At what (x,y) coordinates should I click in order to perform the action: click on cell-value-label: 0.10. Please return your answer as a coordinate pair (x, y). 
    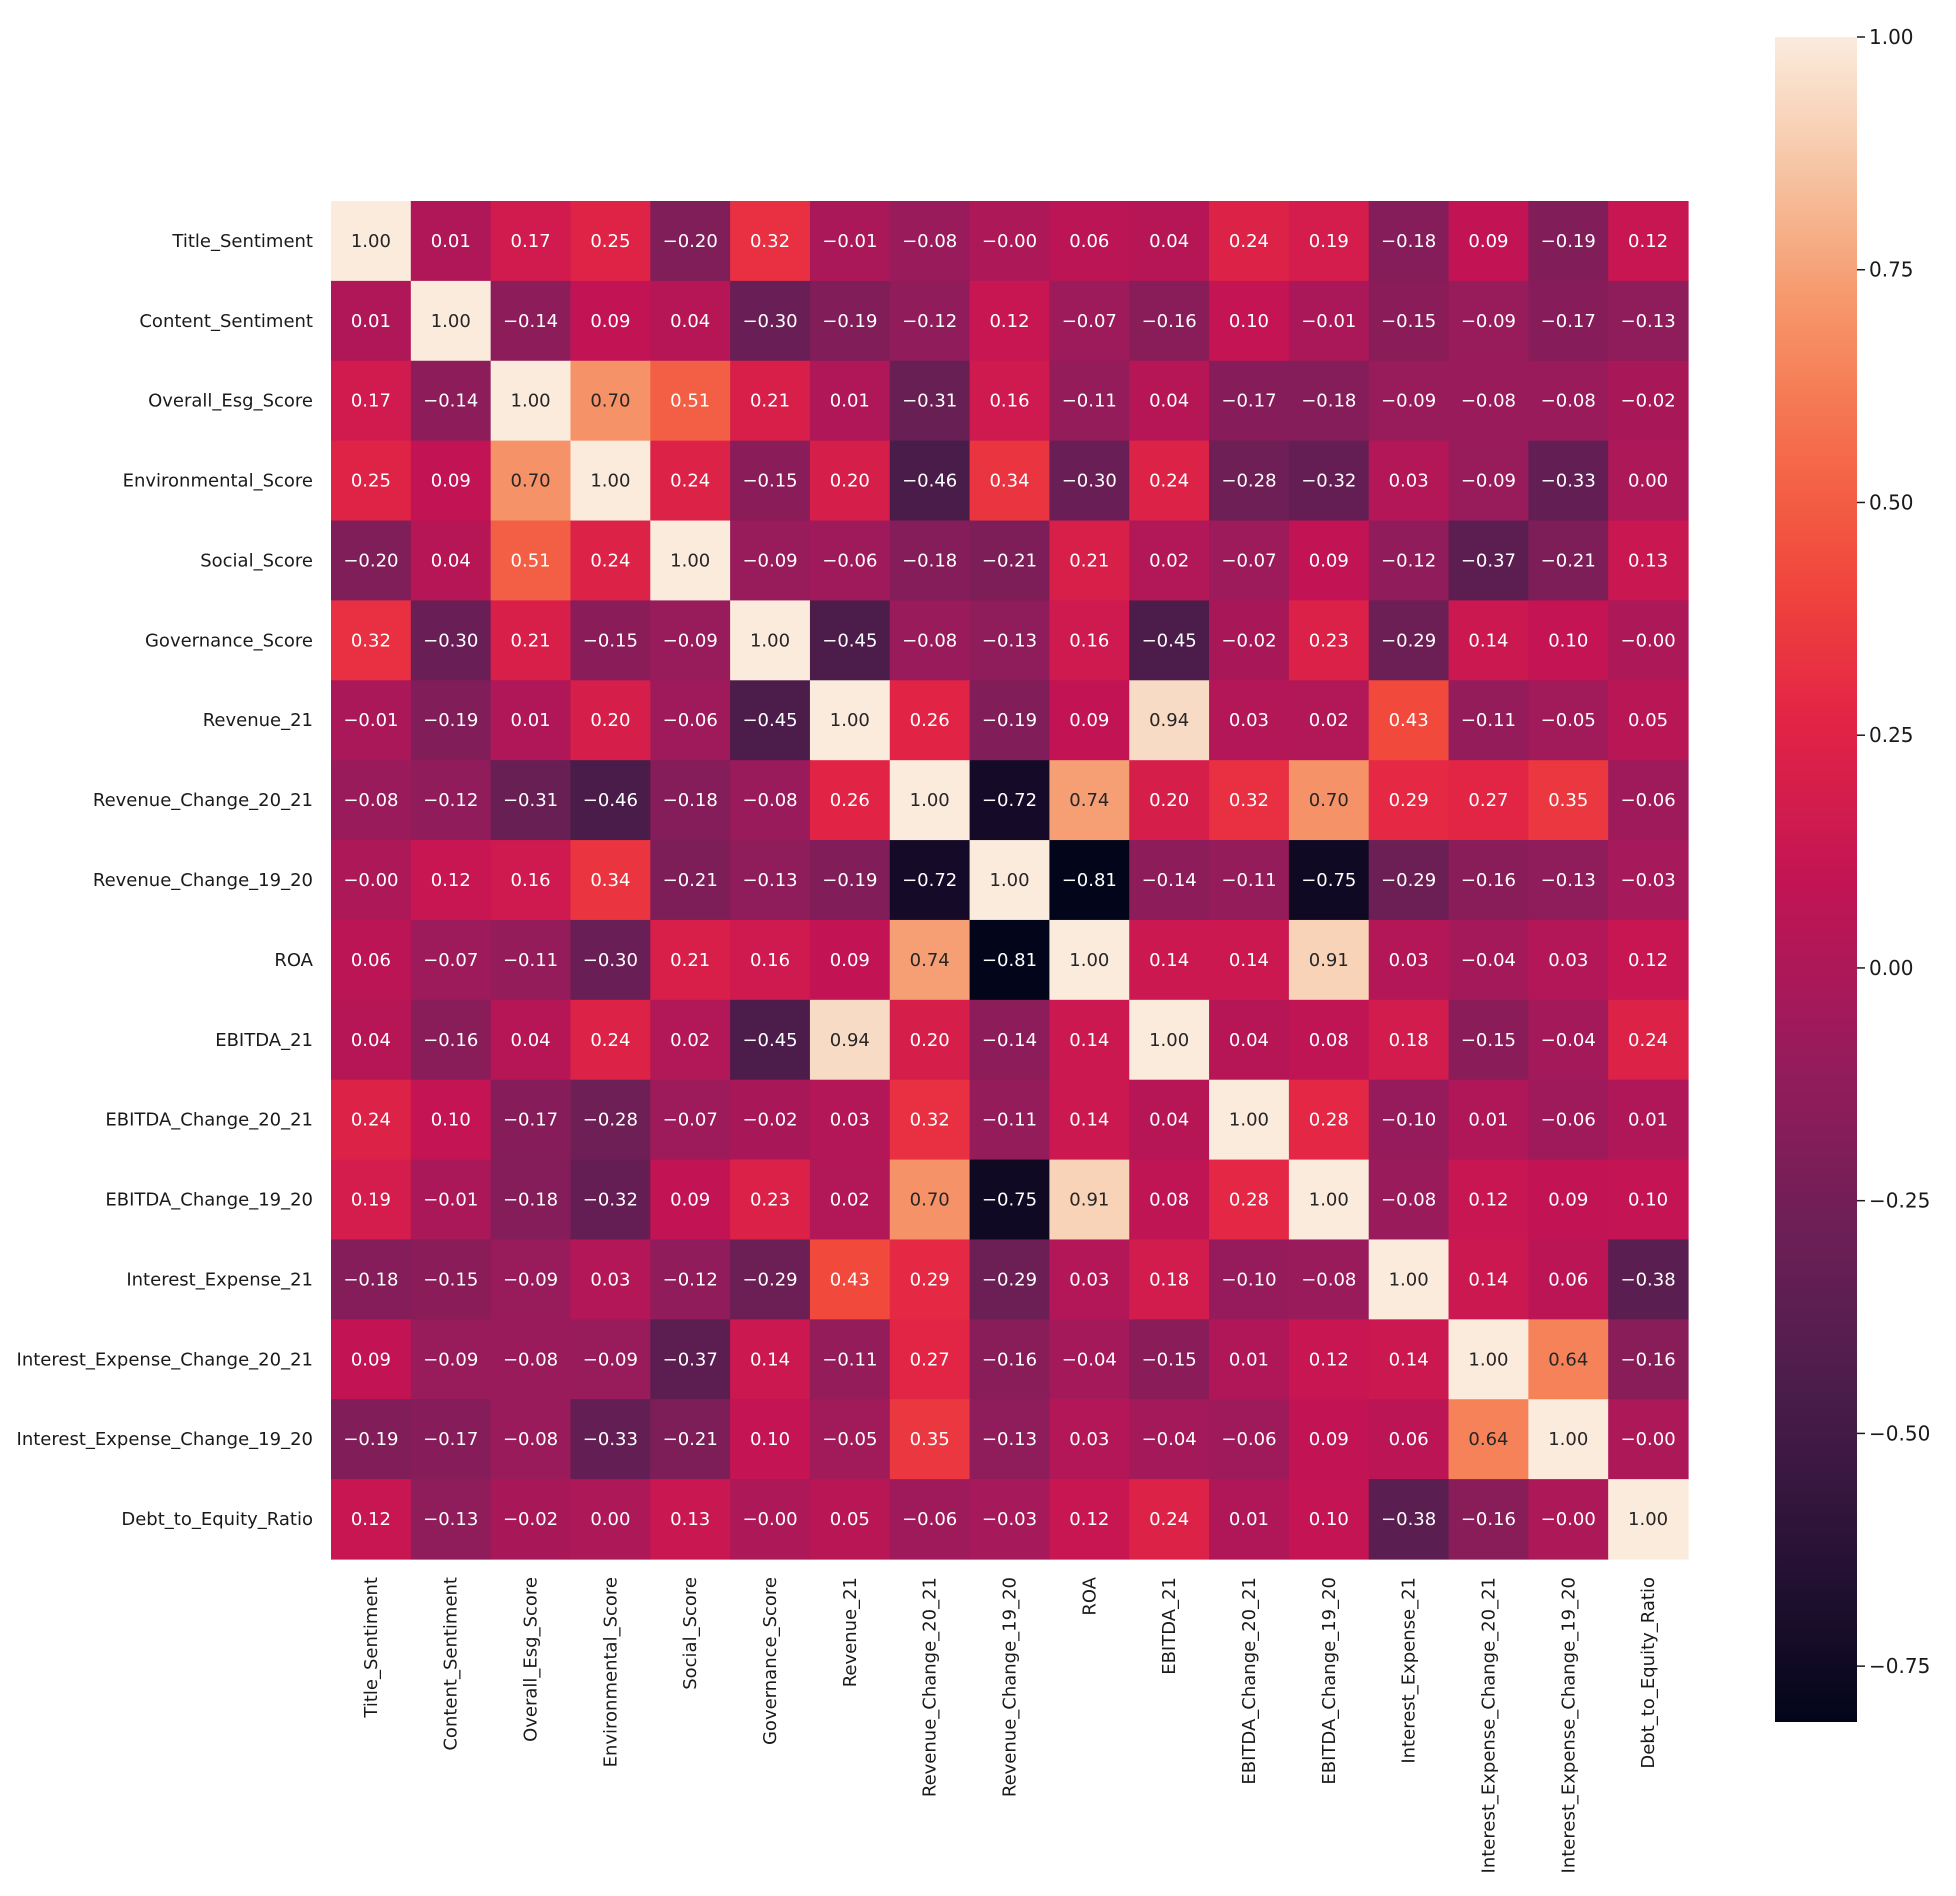
    Looking at the image, I should click on (1568, 640).